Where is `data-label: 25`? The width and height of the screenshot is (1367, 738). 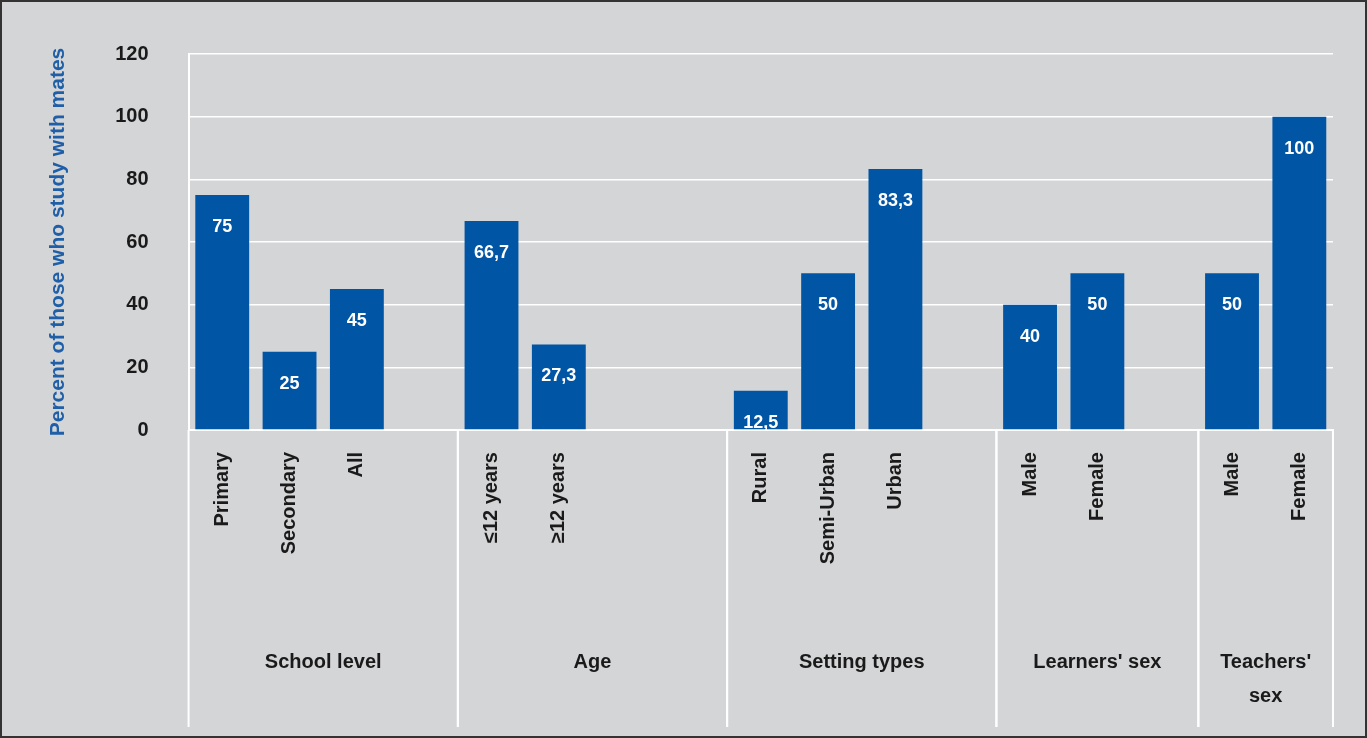
data-label: 25 is located at coordinates (289, 382).